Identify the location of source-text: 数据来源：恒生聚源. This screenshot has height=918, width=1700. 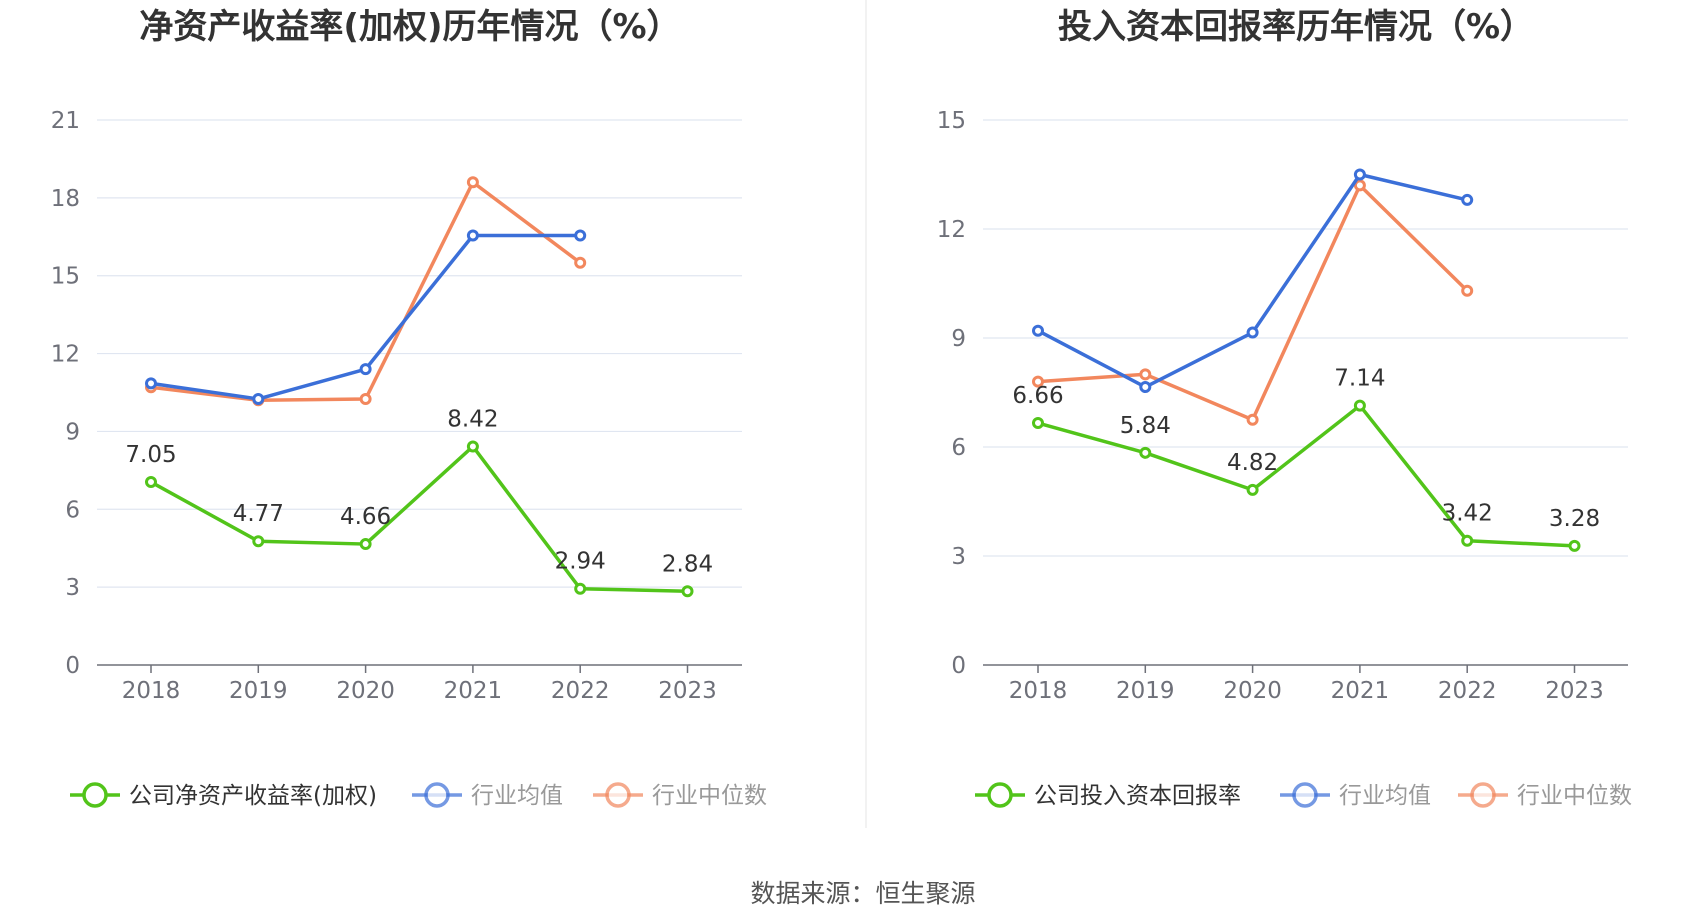
(862, 893).